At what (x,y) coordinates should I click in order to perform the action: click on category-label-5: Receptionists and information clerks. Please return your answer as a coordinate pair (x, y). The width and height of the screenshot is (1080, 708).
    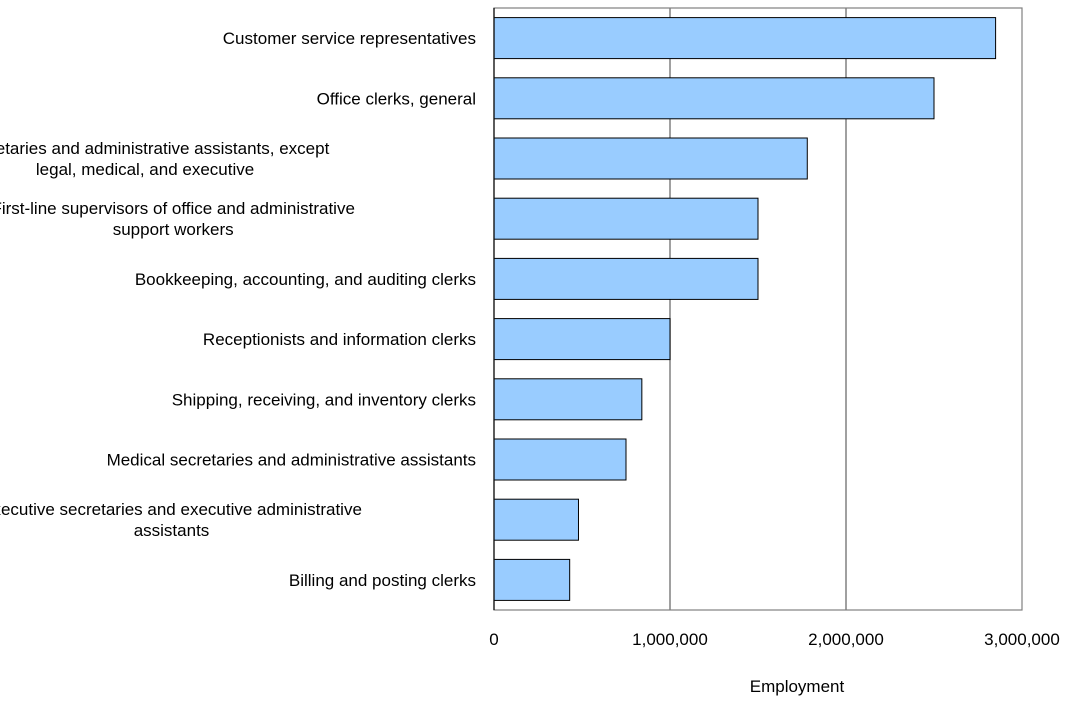
    Looking at the image, I should click on (339, 339).